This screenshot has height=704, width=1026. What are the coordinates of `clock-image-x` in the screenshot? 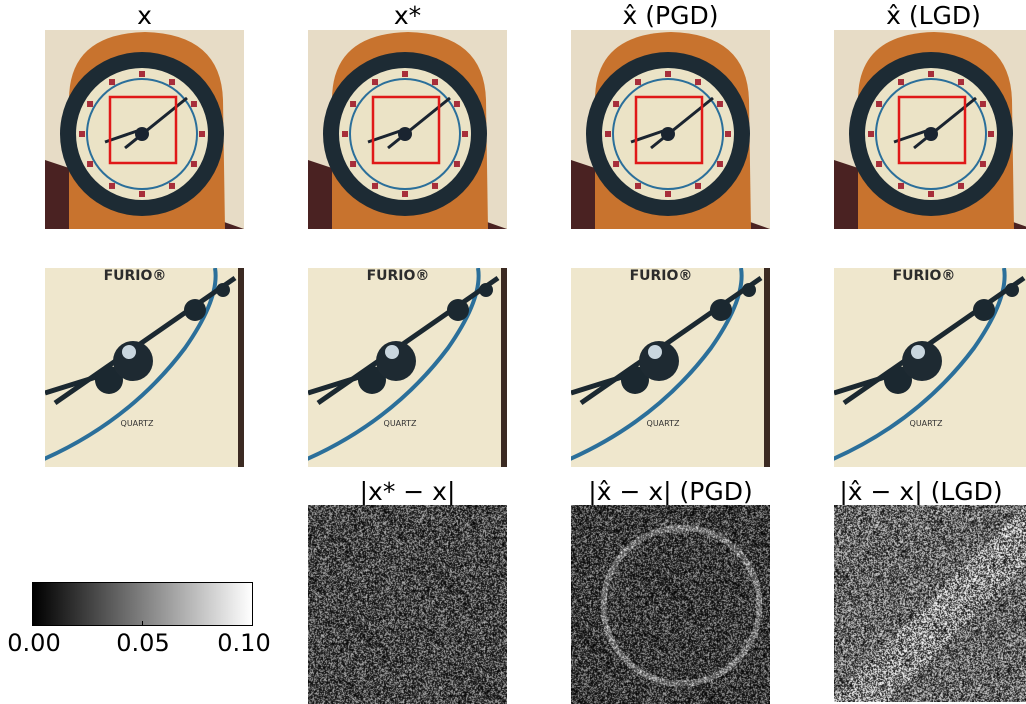 It's located at (144, 129).